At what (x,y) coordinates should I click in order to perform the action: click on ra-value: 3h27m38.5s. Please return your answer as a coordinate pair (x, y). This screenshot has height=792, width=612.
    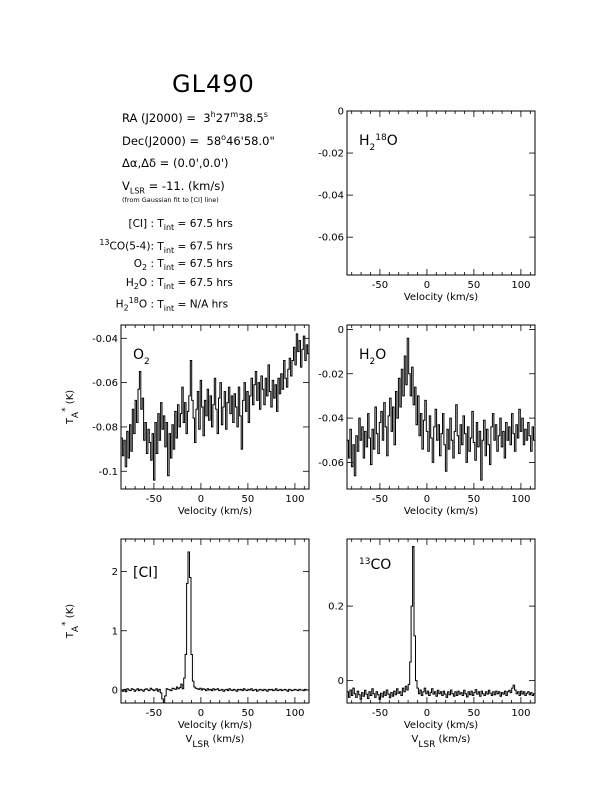
    Looking at the image, I should click on (235, 117).